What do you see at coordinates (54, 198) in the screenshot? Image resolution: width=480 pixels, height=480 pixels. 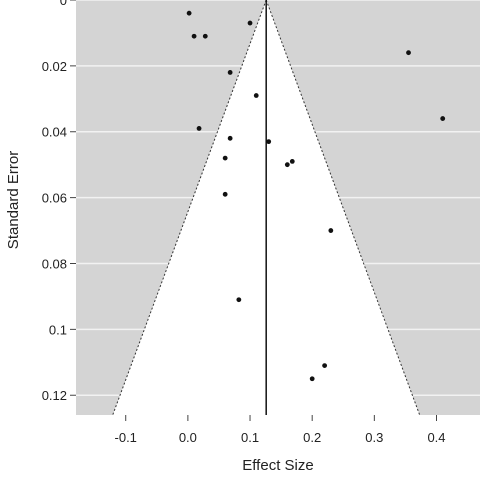 I see `y-tick-label: 0.06` at bounding box center [54, 198].